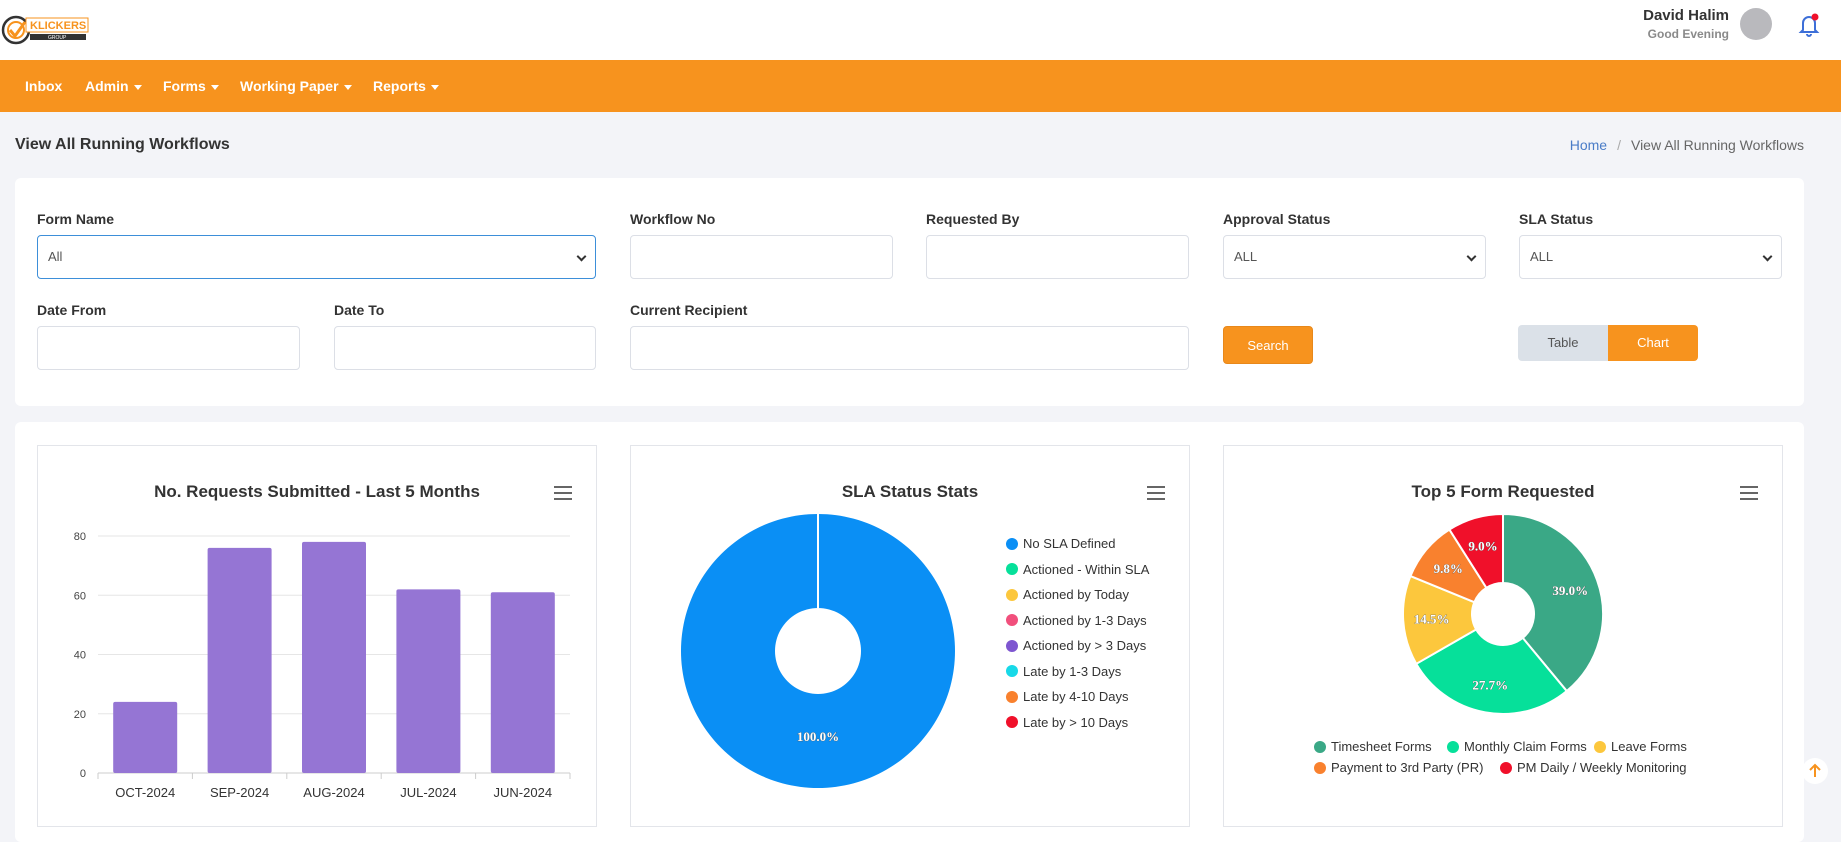 Image resolution: width=1841 pixels, height=842 pixels. I want to click on workflow-no-input, so click(761, 257).